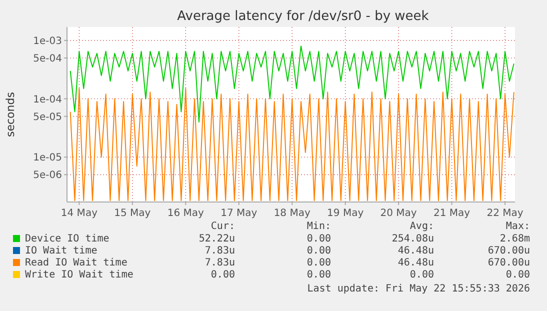  I want to click on text: 52.22u, so click(216, 239).